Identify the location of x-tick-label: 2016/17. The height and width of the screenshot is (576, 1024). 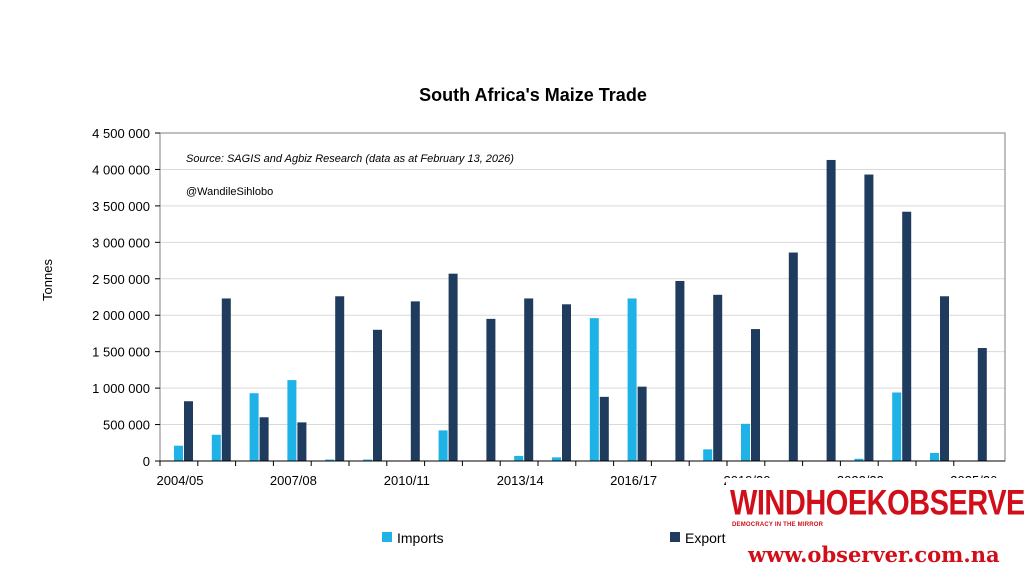
(633, 480).